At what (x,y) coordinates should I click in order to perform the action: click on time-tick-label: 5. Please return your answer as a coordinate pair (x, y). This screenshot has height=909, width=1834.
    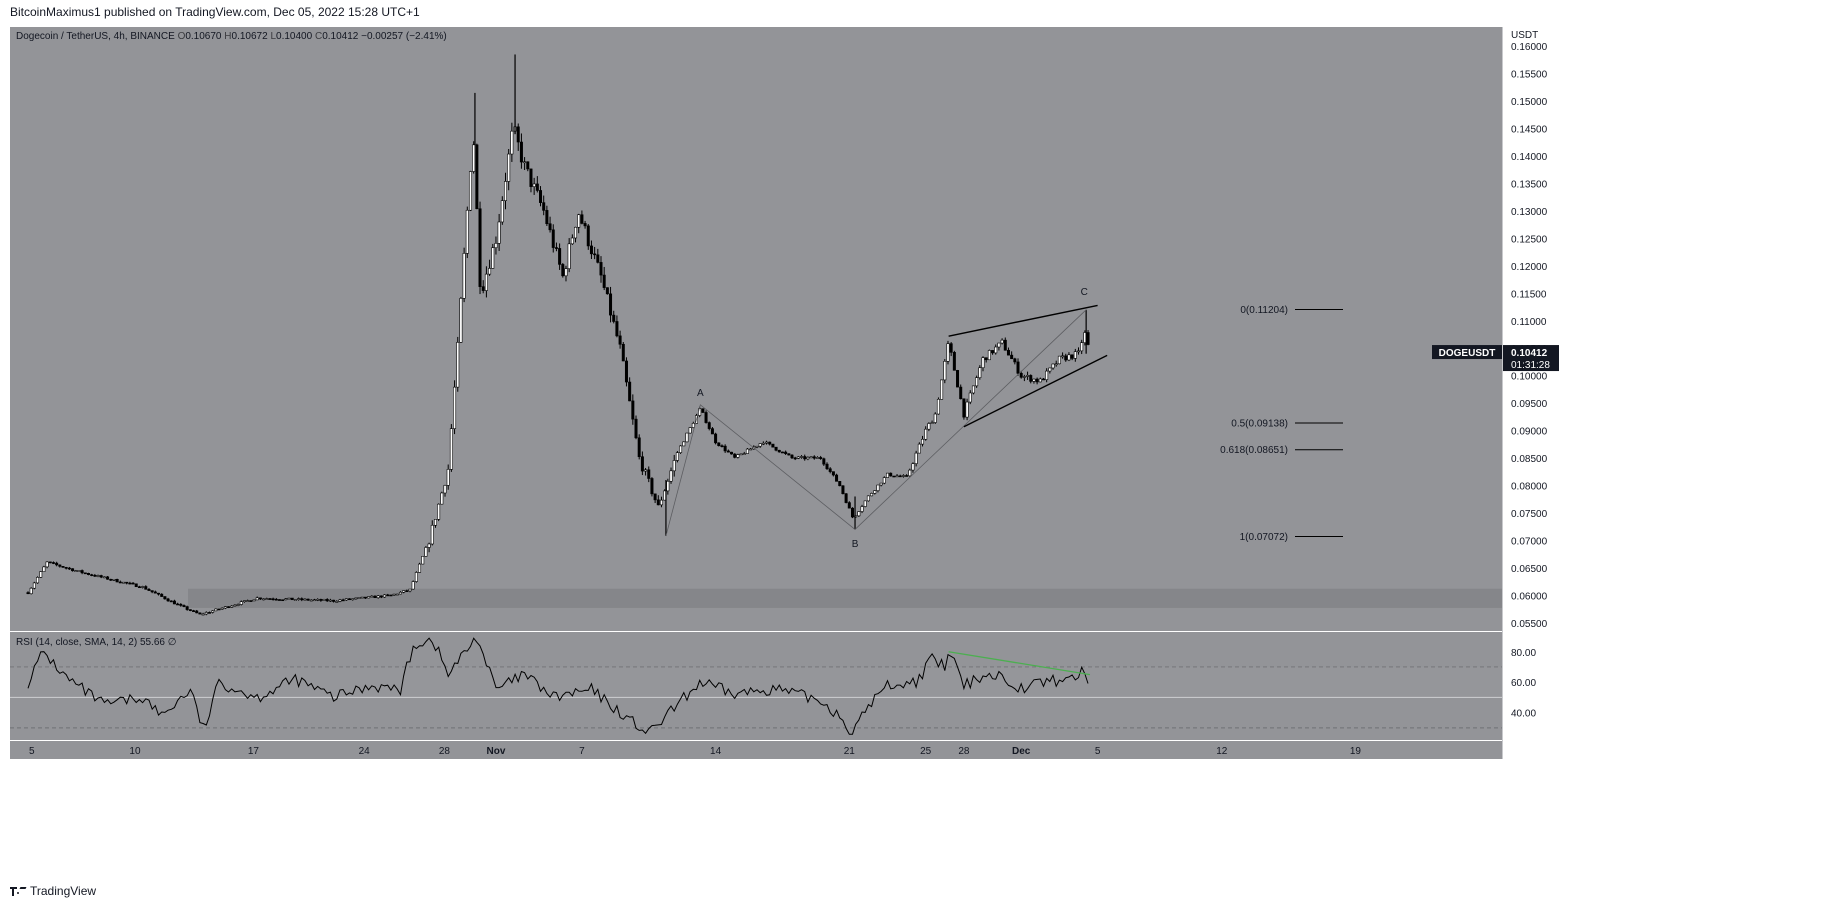
    Looking at the image, I should click on (1098, 751).